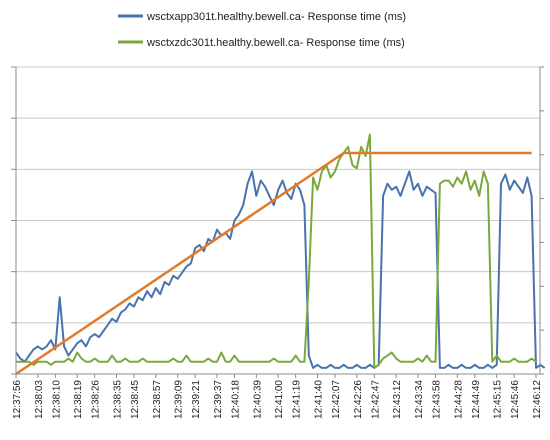 The width and height of the screenshot is (550, 440). Describe the element at coordinates (375, 399) in the screenshot. I see `x-tick-label: 12:42:47` at that location.